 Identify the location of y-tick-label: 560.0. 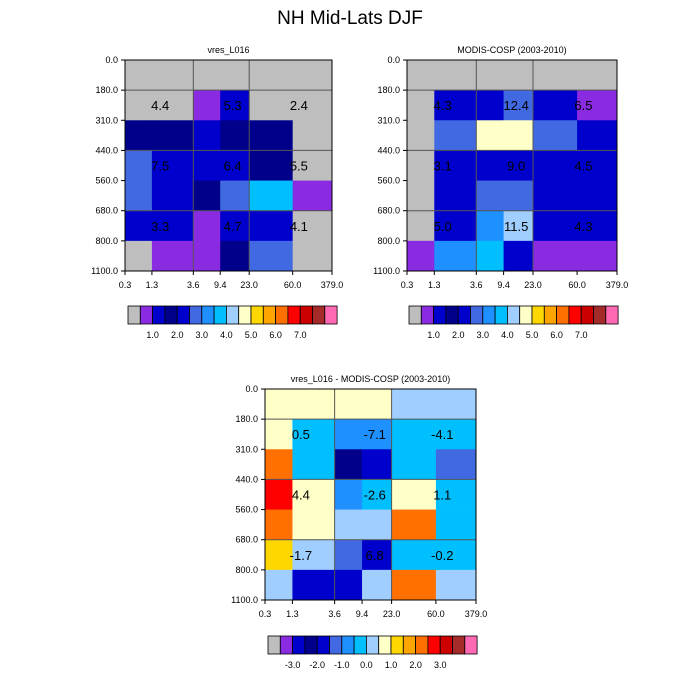
(106, 181).